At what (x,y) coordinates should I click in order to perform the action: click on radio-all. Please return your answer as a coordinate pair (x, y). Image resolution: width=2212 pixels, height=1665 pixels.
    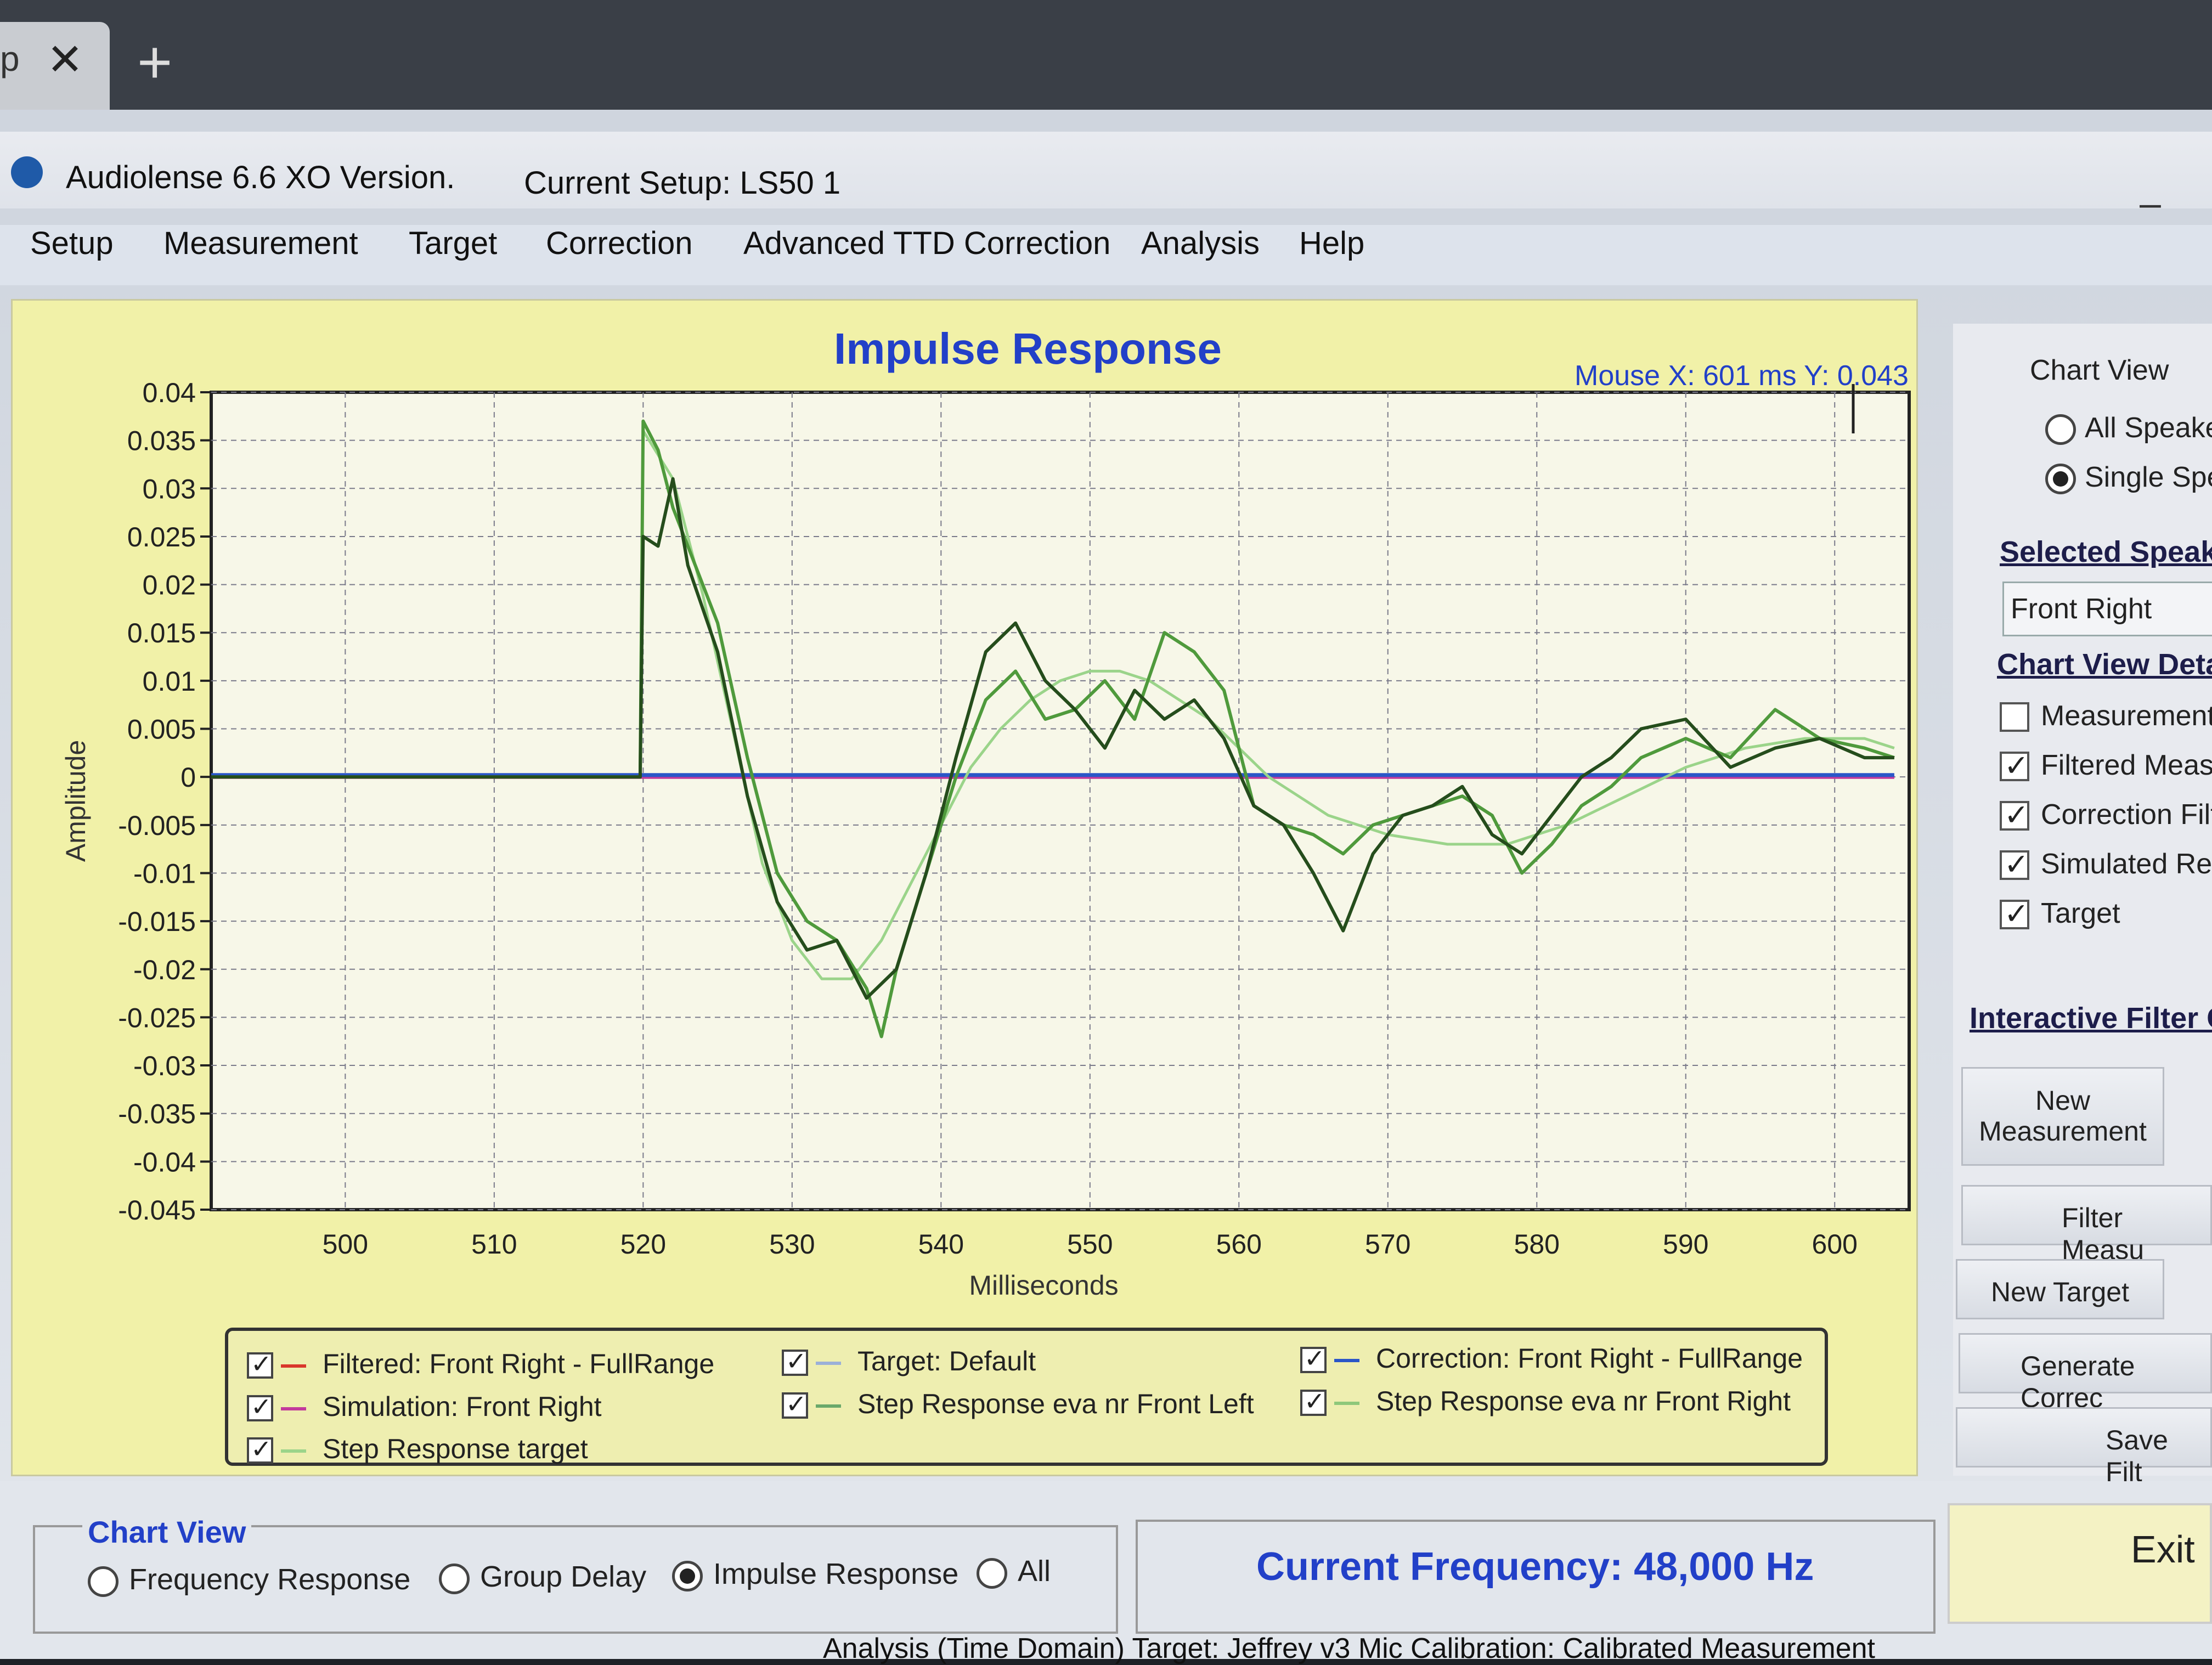
    Looking at the image, I should click on (992, 1573).